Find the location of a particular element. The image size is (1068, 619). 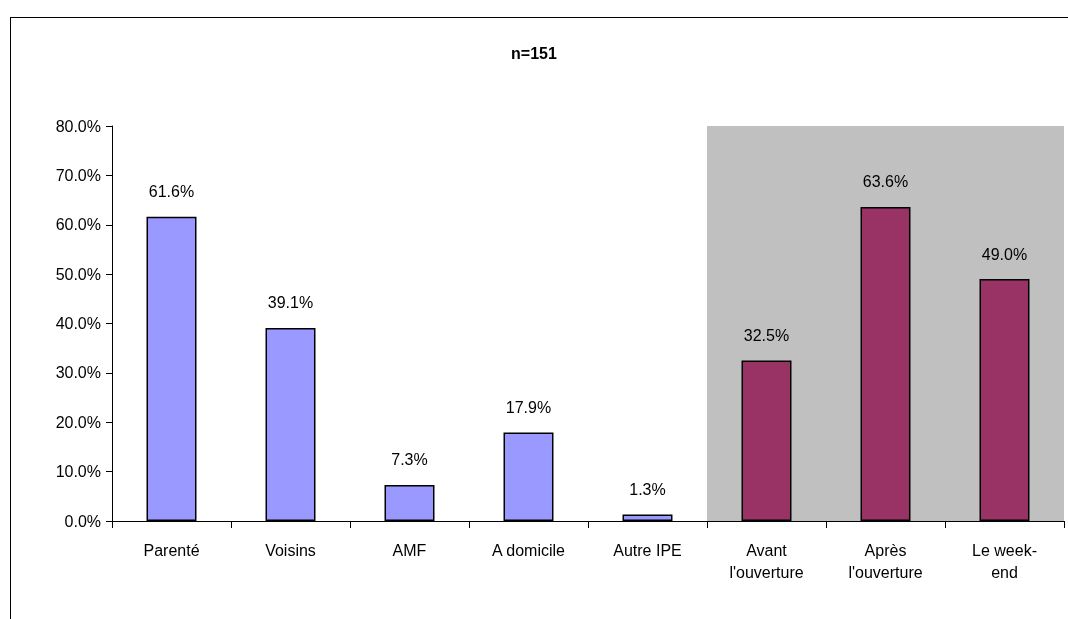

data-label: 63.6% is located at coordinates (885, 182).